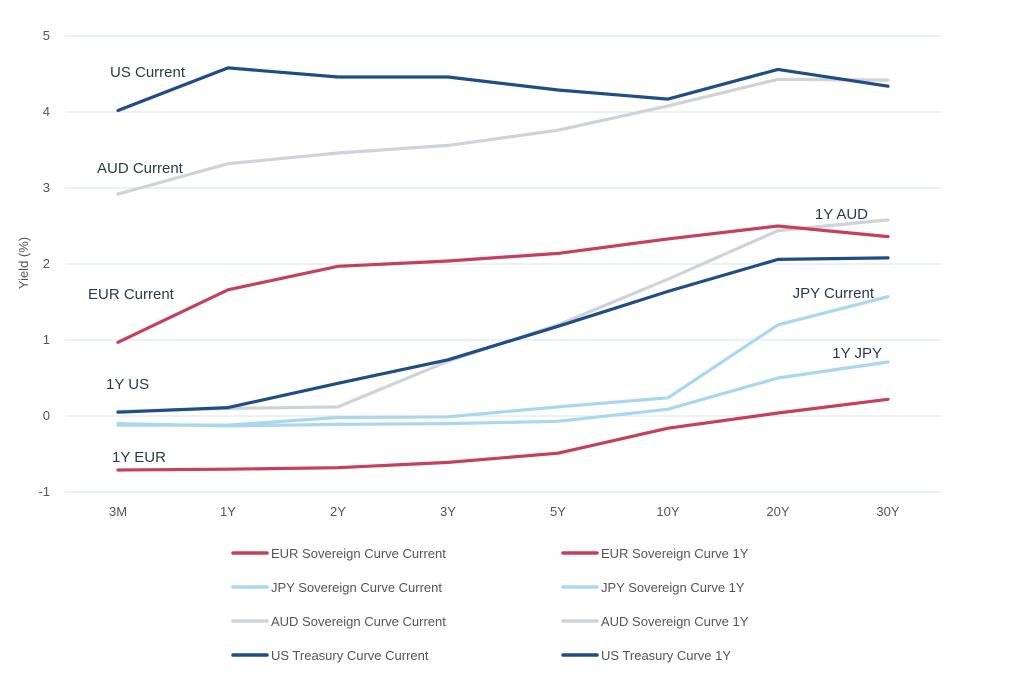 The image size is (1024, 681). What do you see at coordinates (46, 339) in the screenshot?
I see `y-tick-label: 1` at bounding box center [46, 339].